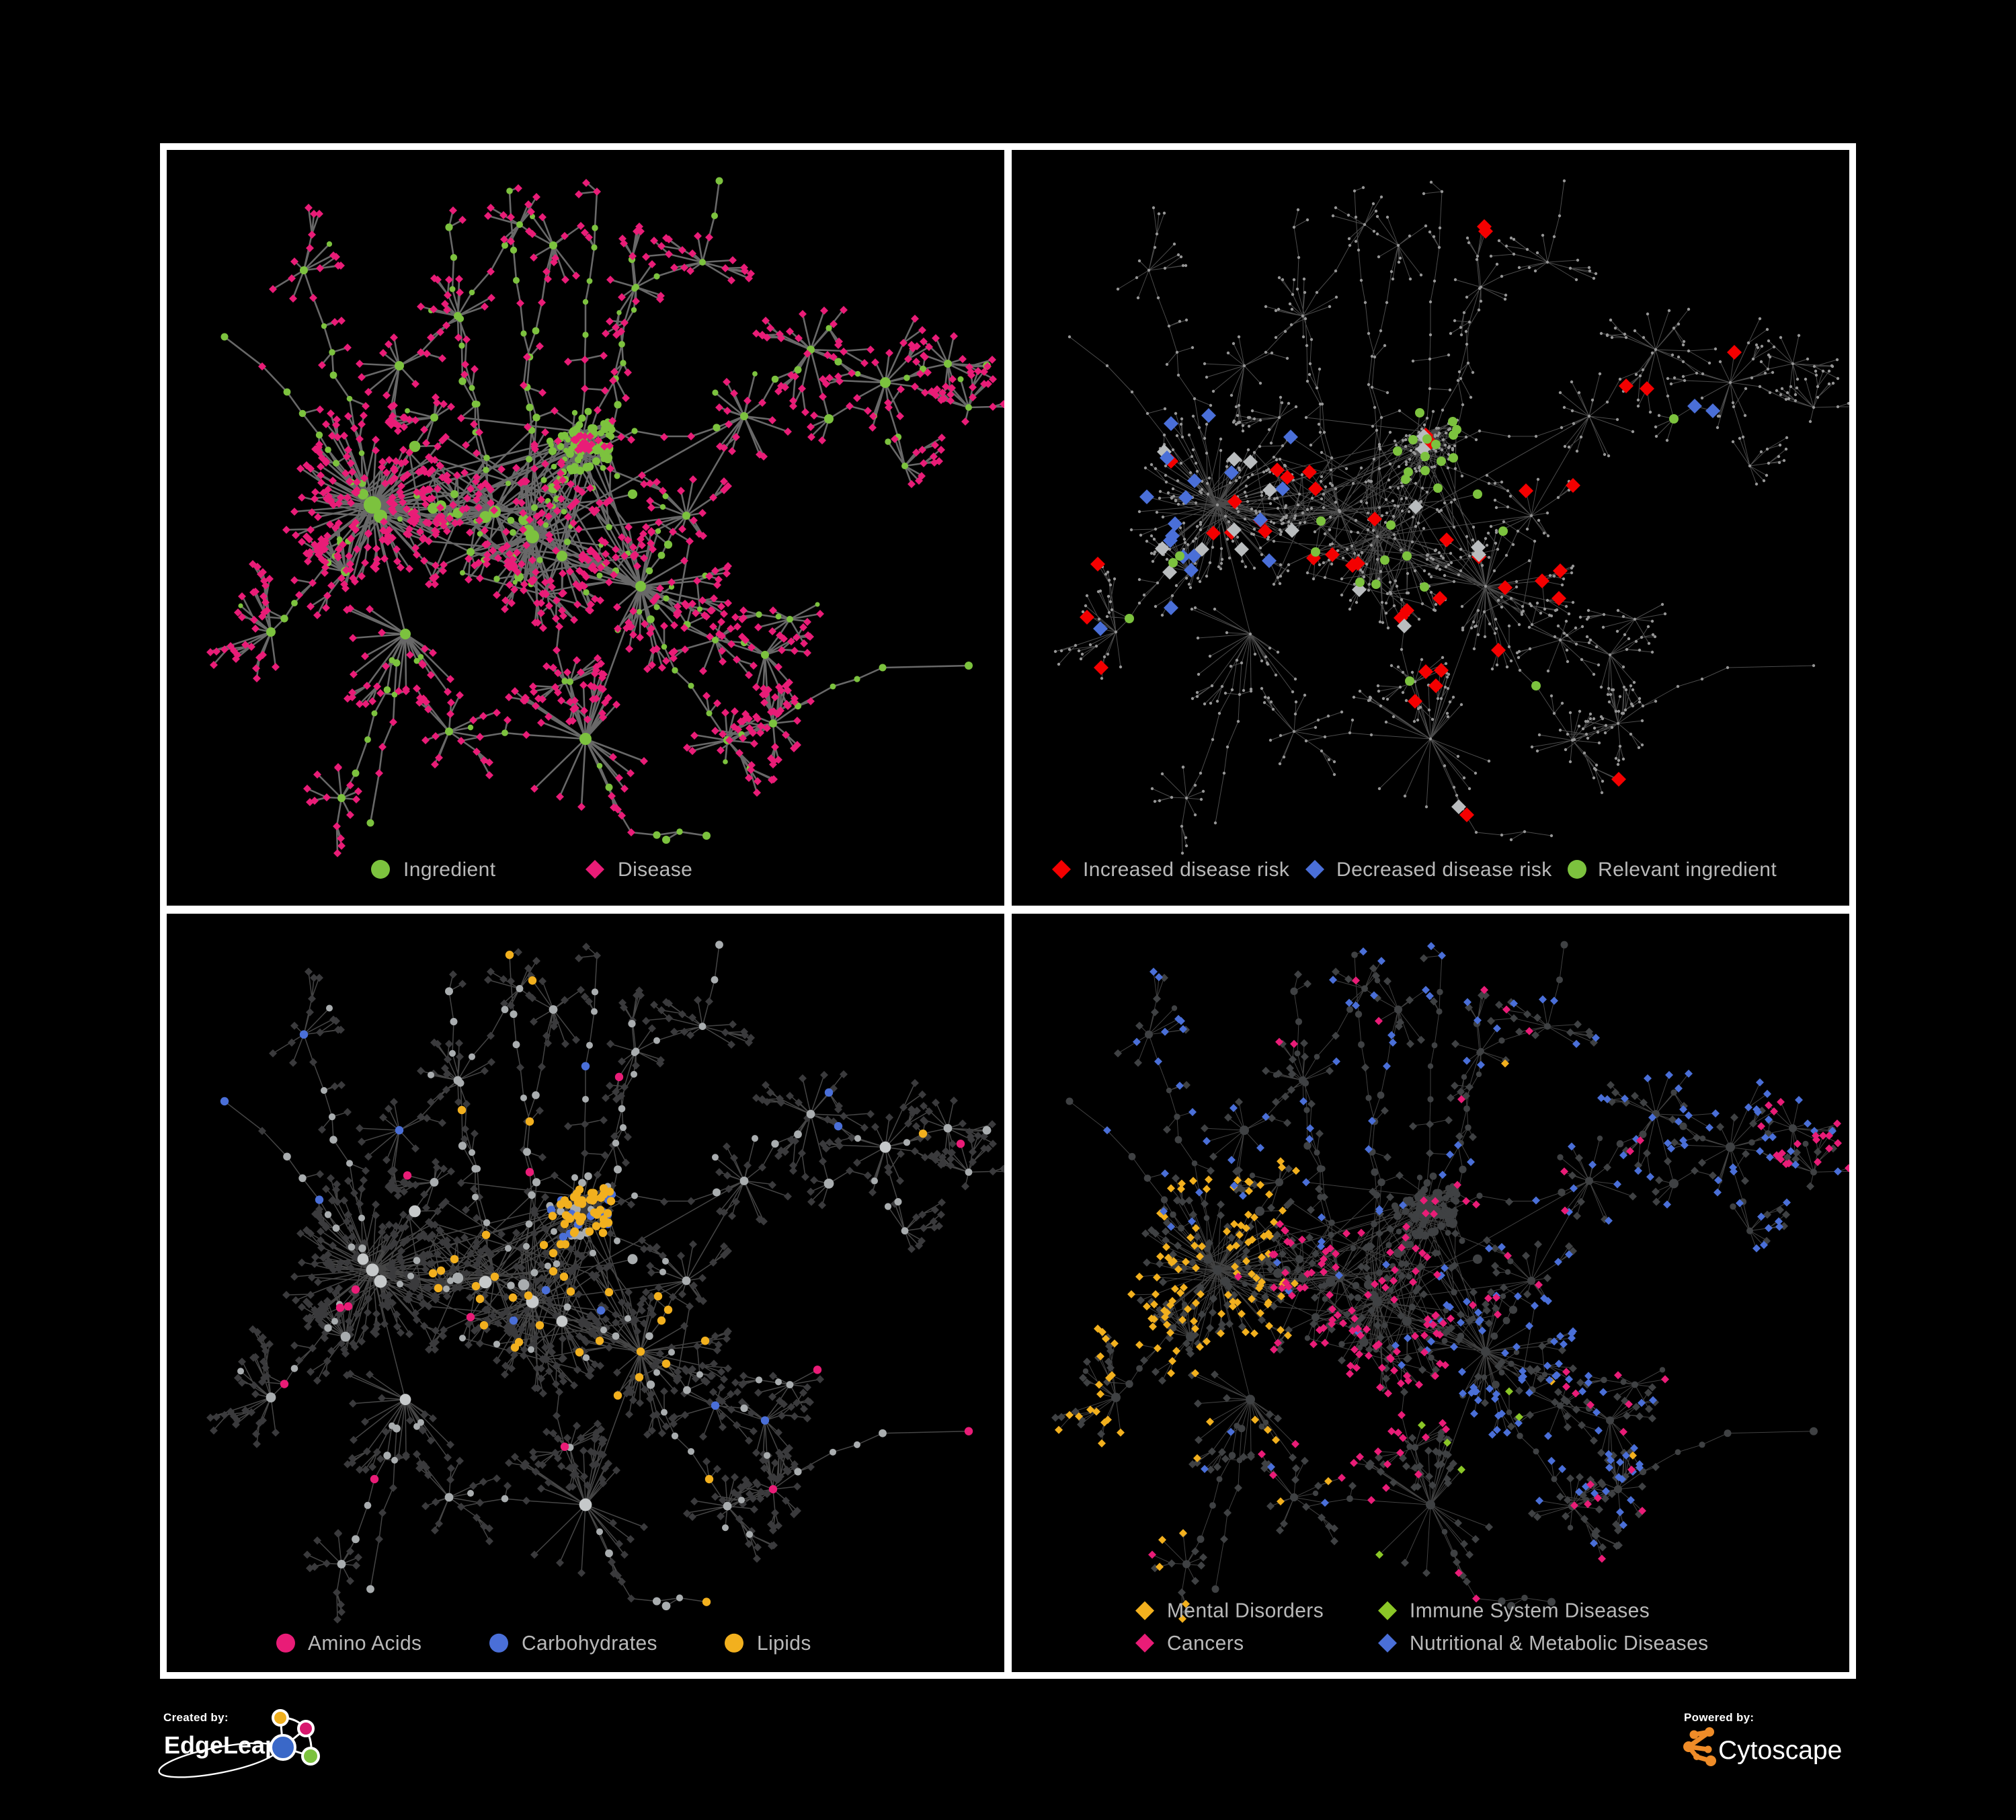 Image resolution: width=2016 pixels, height=1820 pixels. Describe the element at coordinates (1530, 1611) in the screenshot. I see `svg-text: Immune System Diseases` at that location.